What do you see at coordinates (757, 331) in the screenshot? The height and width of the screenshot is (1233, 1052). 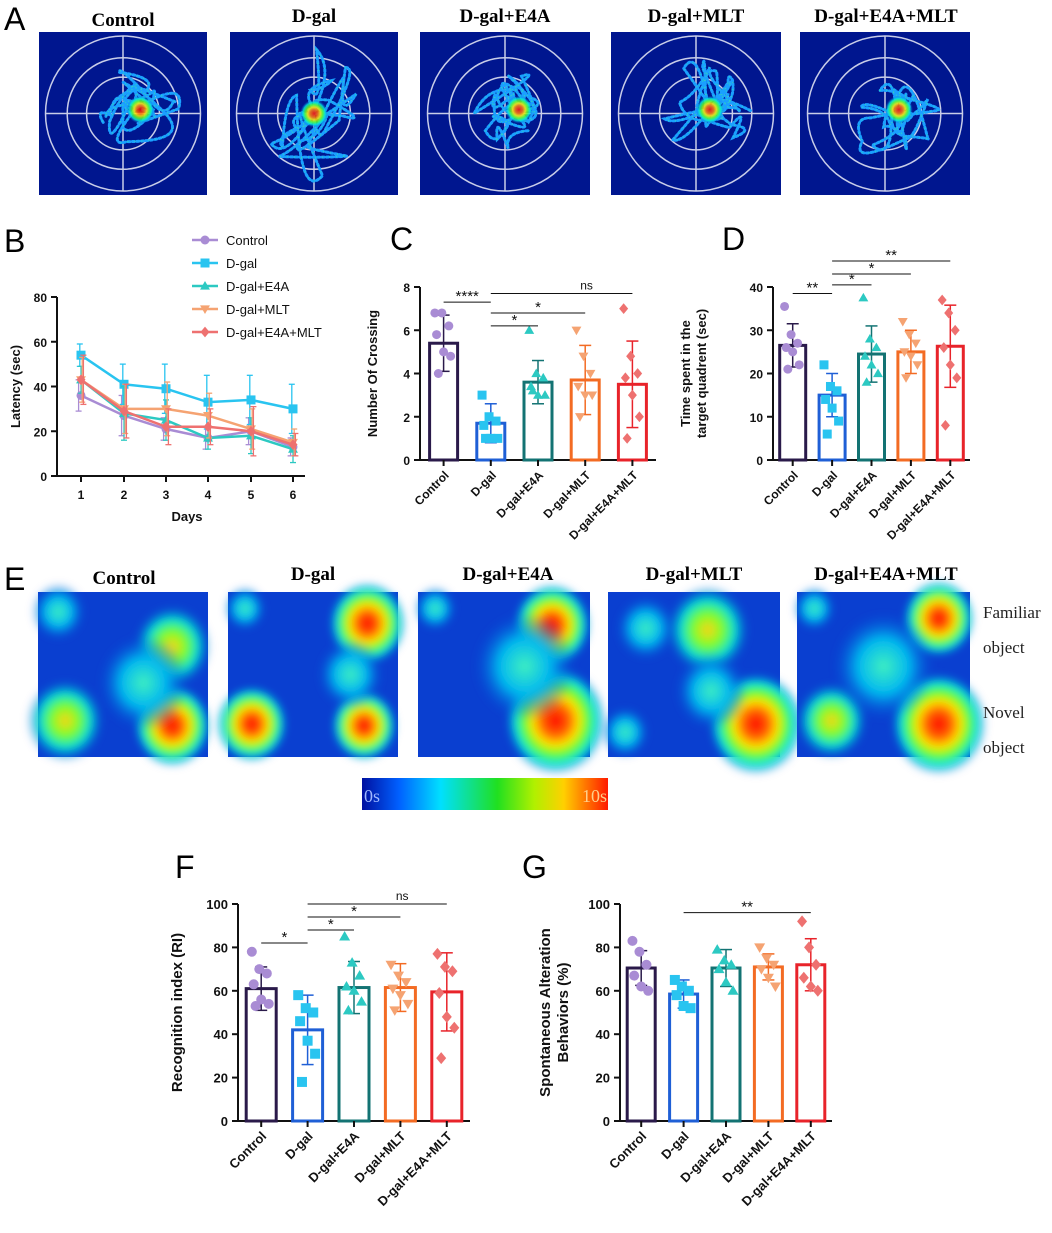 I see `y-tick-label: 30` at bounding box center [757, 331].